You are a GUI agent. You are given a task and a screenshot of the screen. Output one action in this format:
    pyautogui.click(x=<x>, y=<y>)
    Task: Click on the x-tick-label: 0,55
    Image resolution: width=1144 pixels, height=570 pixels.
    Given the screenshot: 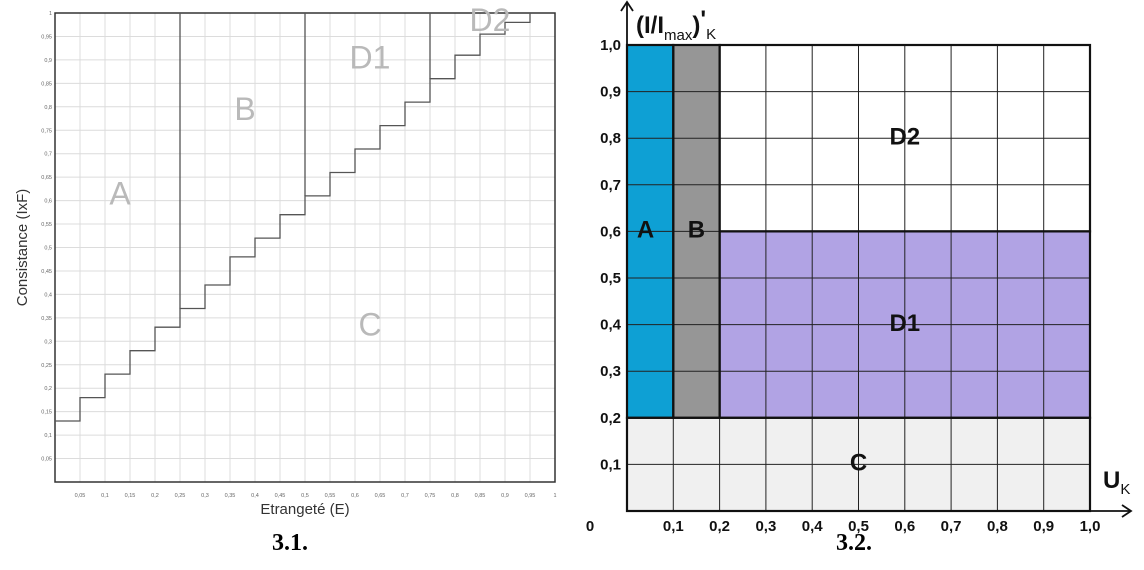 What is the action you would take?
    pyautogui.click(x=330, y=496)
    